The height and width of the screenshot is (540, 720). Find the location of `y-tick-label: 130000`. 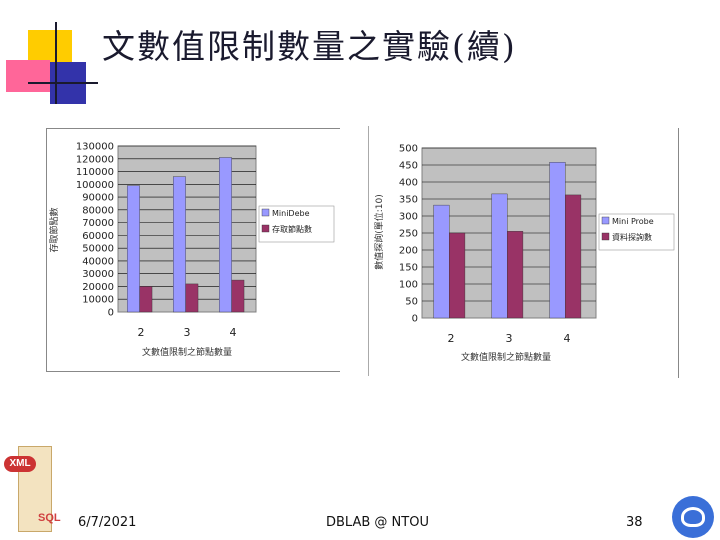

y-tick-label: 130000 is located at coordinates (95, 147).